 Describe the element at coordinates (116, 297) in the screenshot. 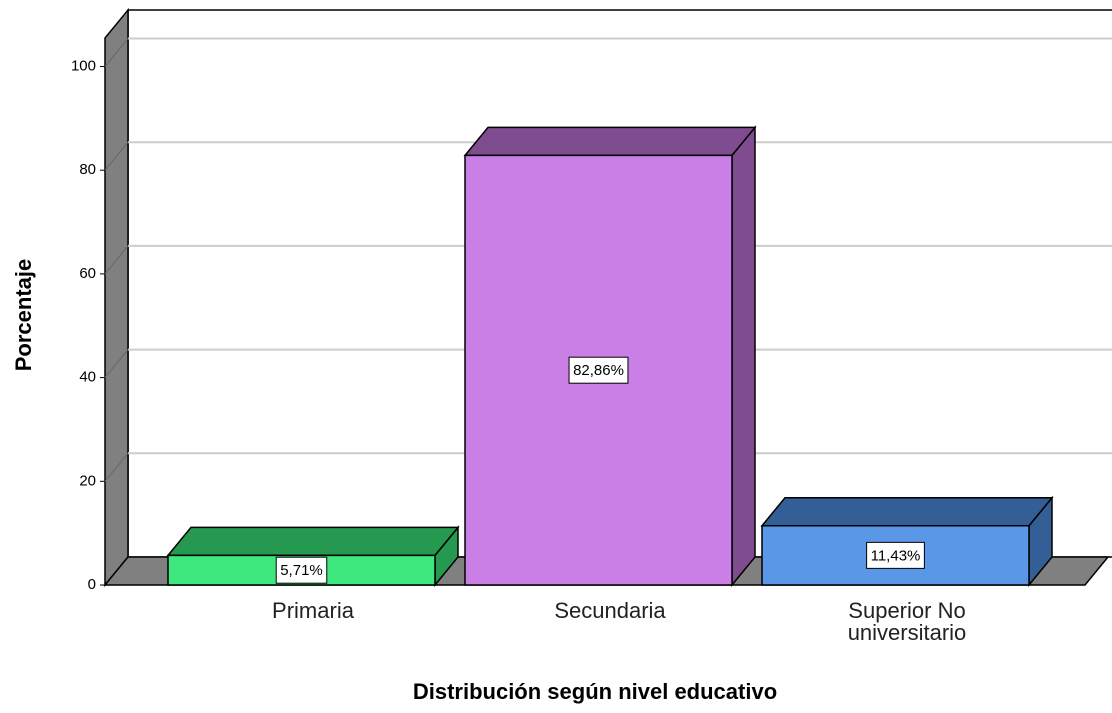

I see `left-wall` at that location.